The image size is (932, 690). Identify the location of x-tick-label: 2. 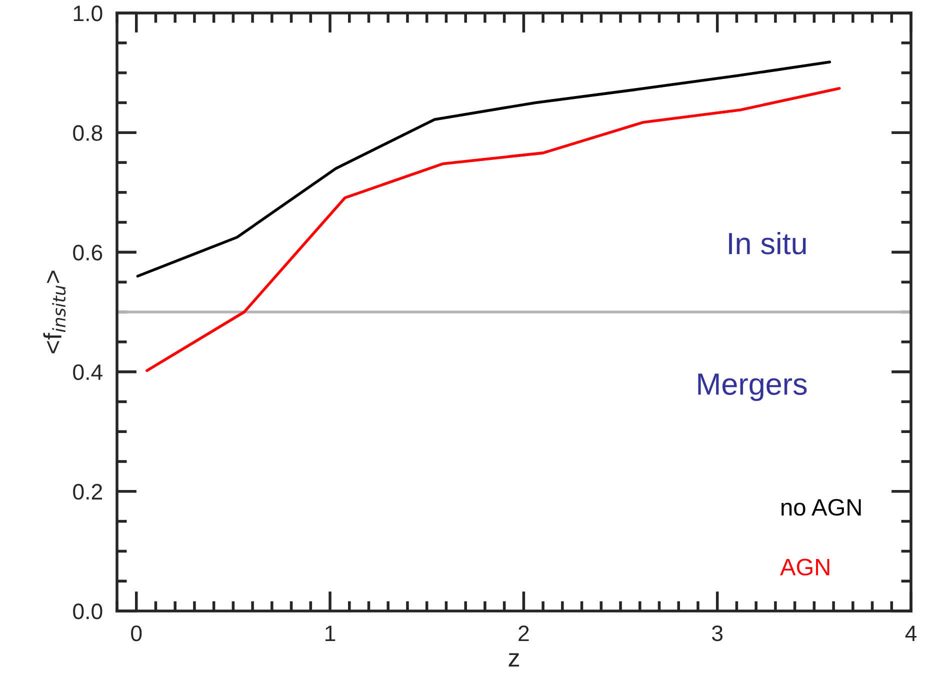
(523, 633).